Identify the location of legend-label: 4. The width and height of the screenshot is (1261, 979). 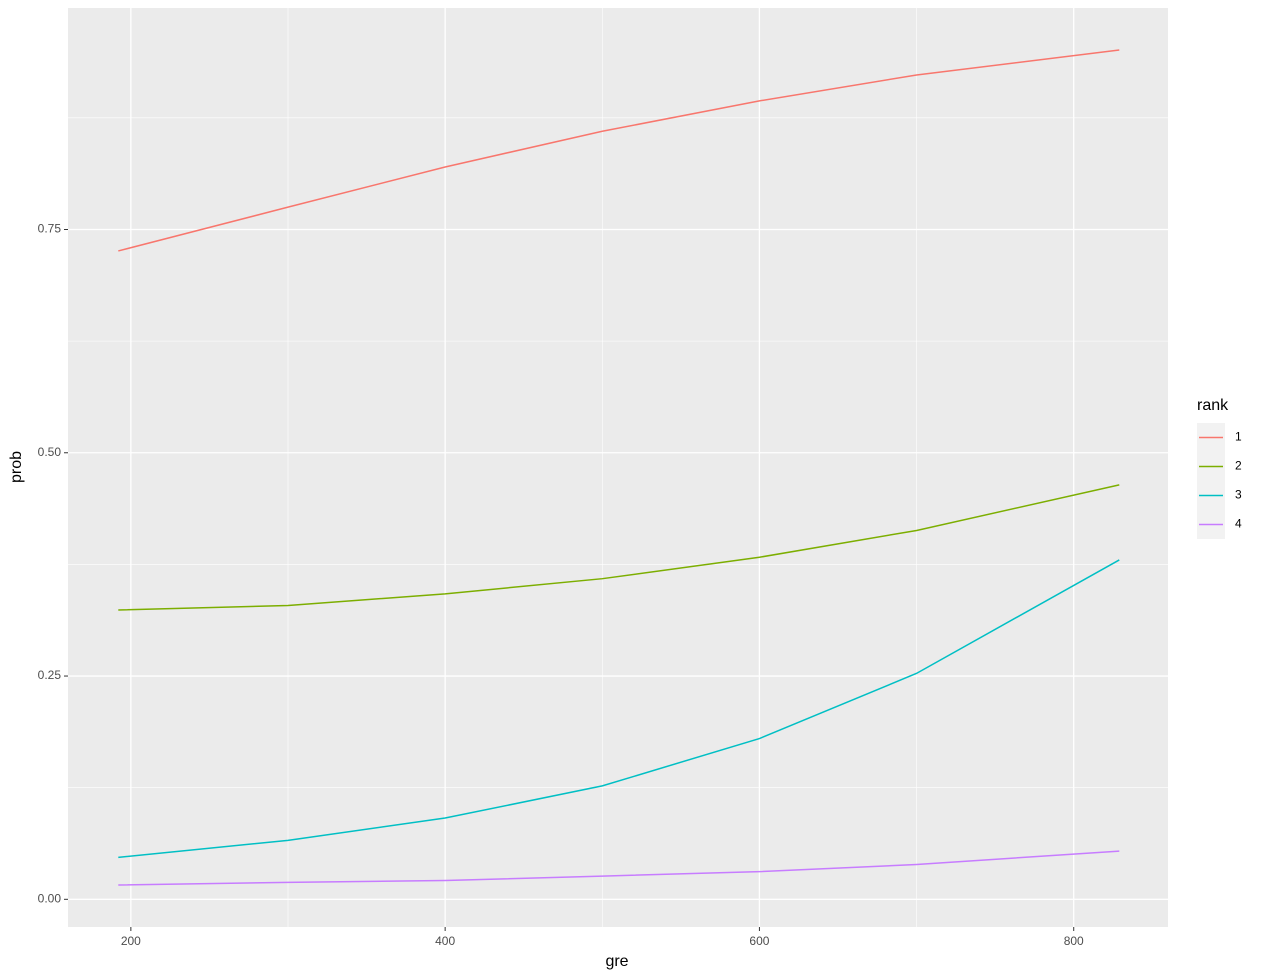
(1238, 524).